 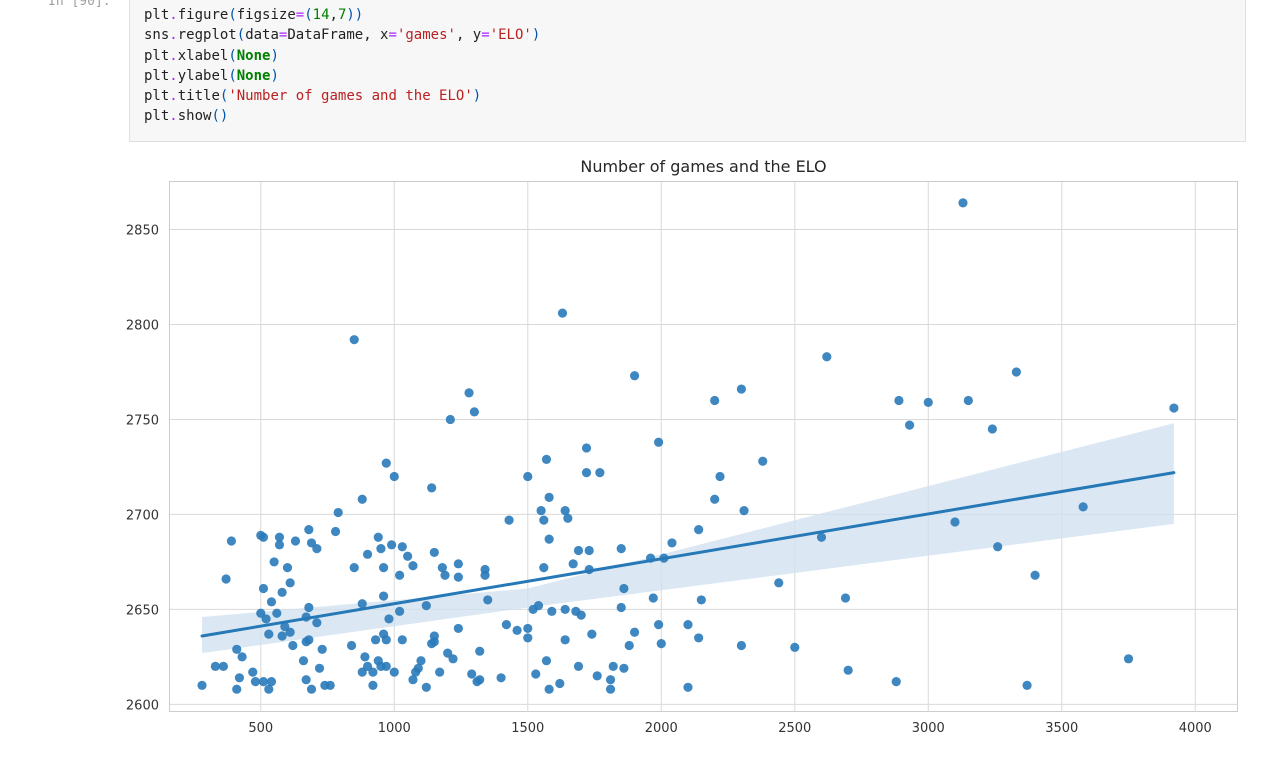 What do you see at coordinates (142, 420) in the screenshot?
I see `y-tick-label: 2750` at bounding box center [142, 420].